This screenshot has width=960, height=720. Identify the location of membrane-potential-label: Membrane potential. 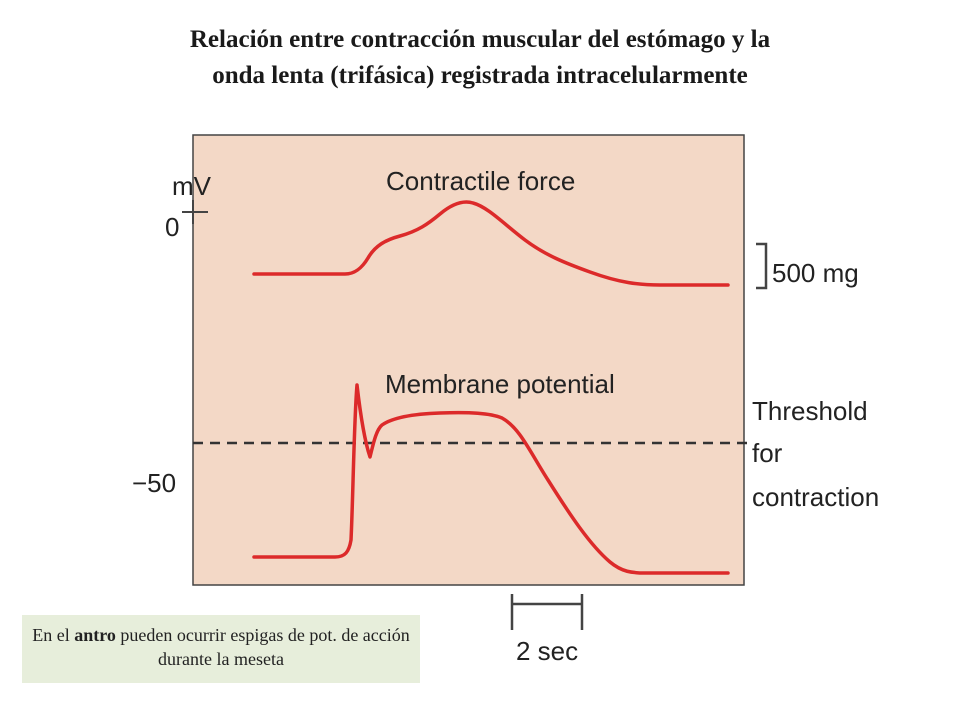
(500, 384).